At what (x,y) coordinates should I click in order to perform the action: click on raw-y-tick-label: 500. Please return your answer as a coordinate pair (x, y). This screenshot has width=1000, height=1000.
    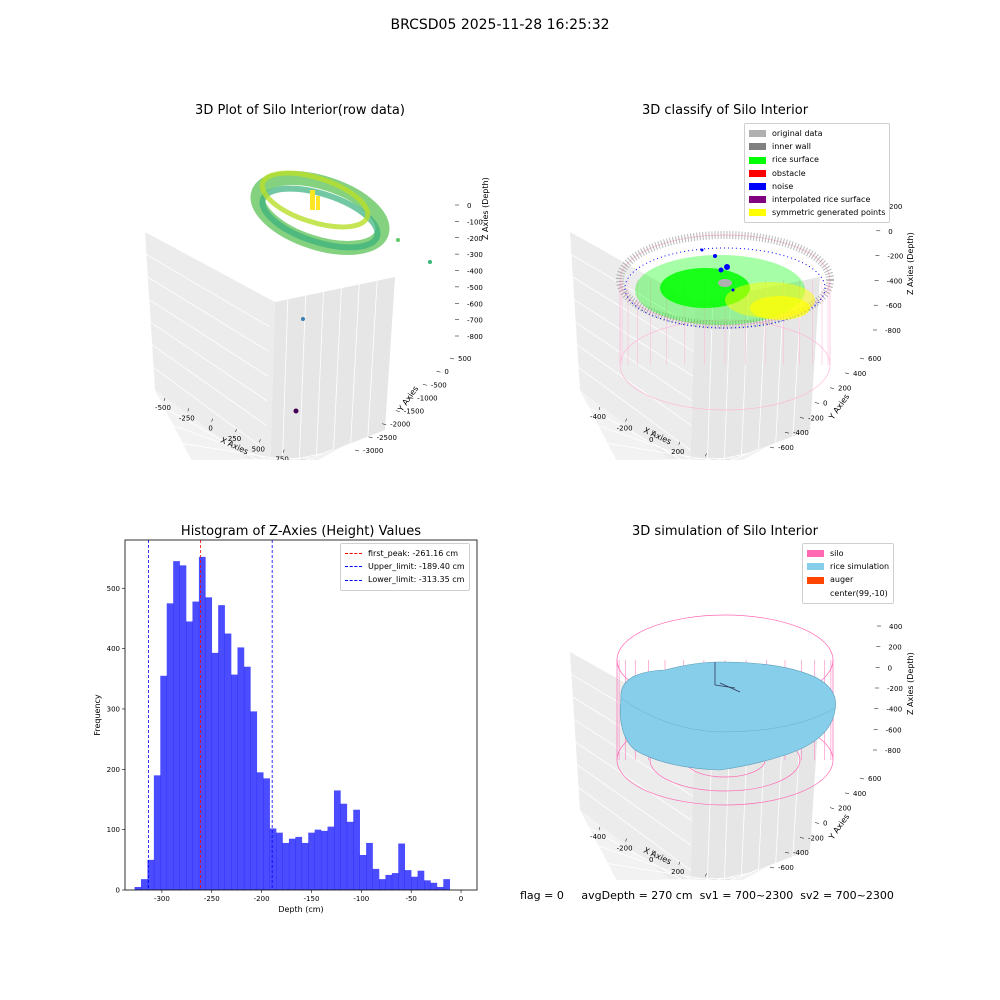
    Looking at the image, I should click on (464, 359).